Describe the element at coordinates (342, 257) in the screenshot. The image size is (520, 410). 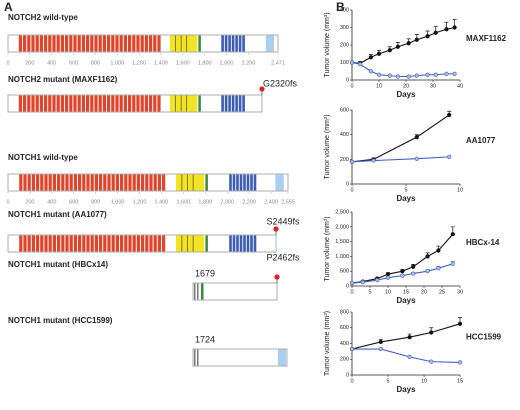
I see `y-tick-label: 1,000` at that location.